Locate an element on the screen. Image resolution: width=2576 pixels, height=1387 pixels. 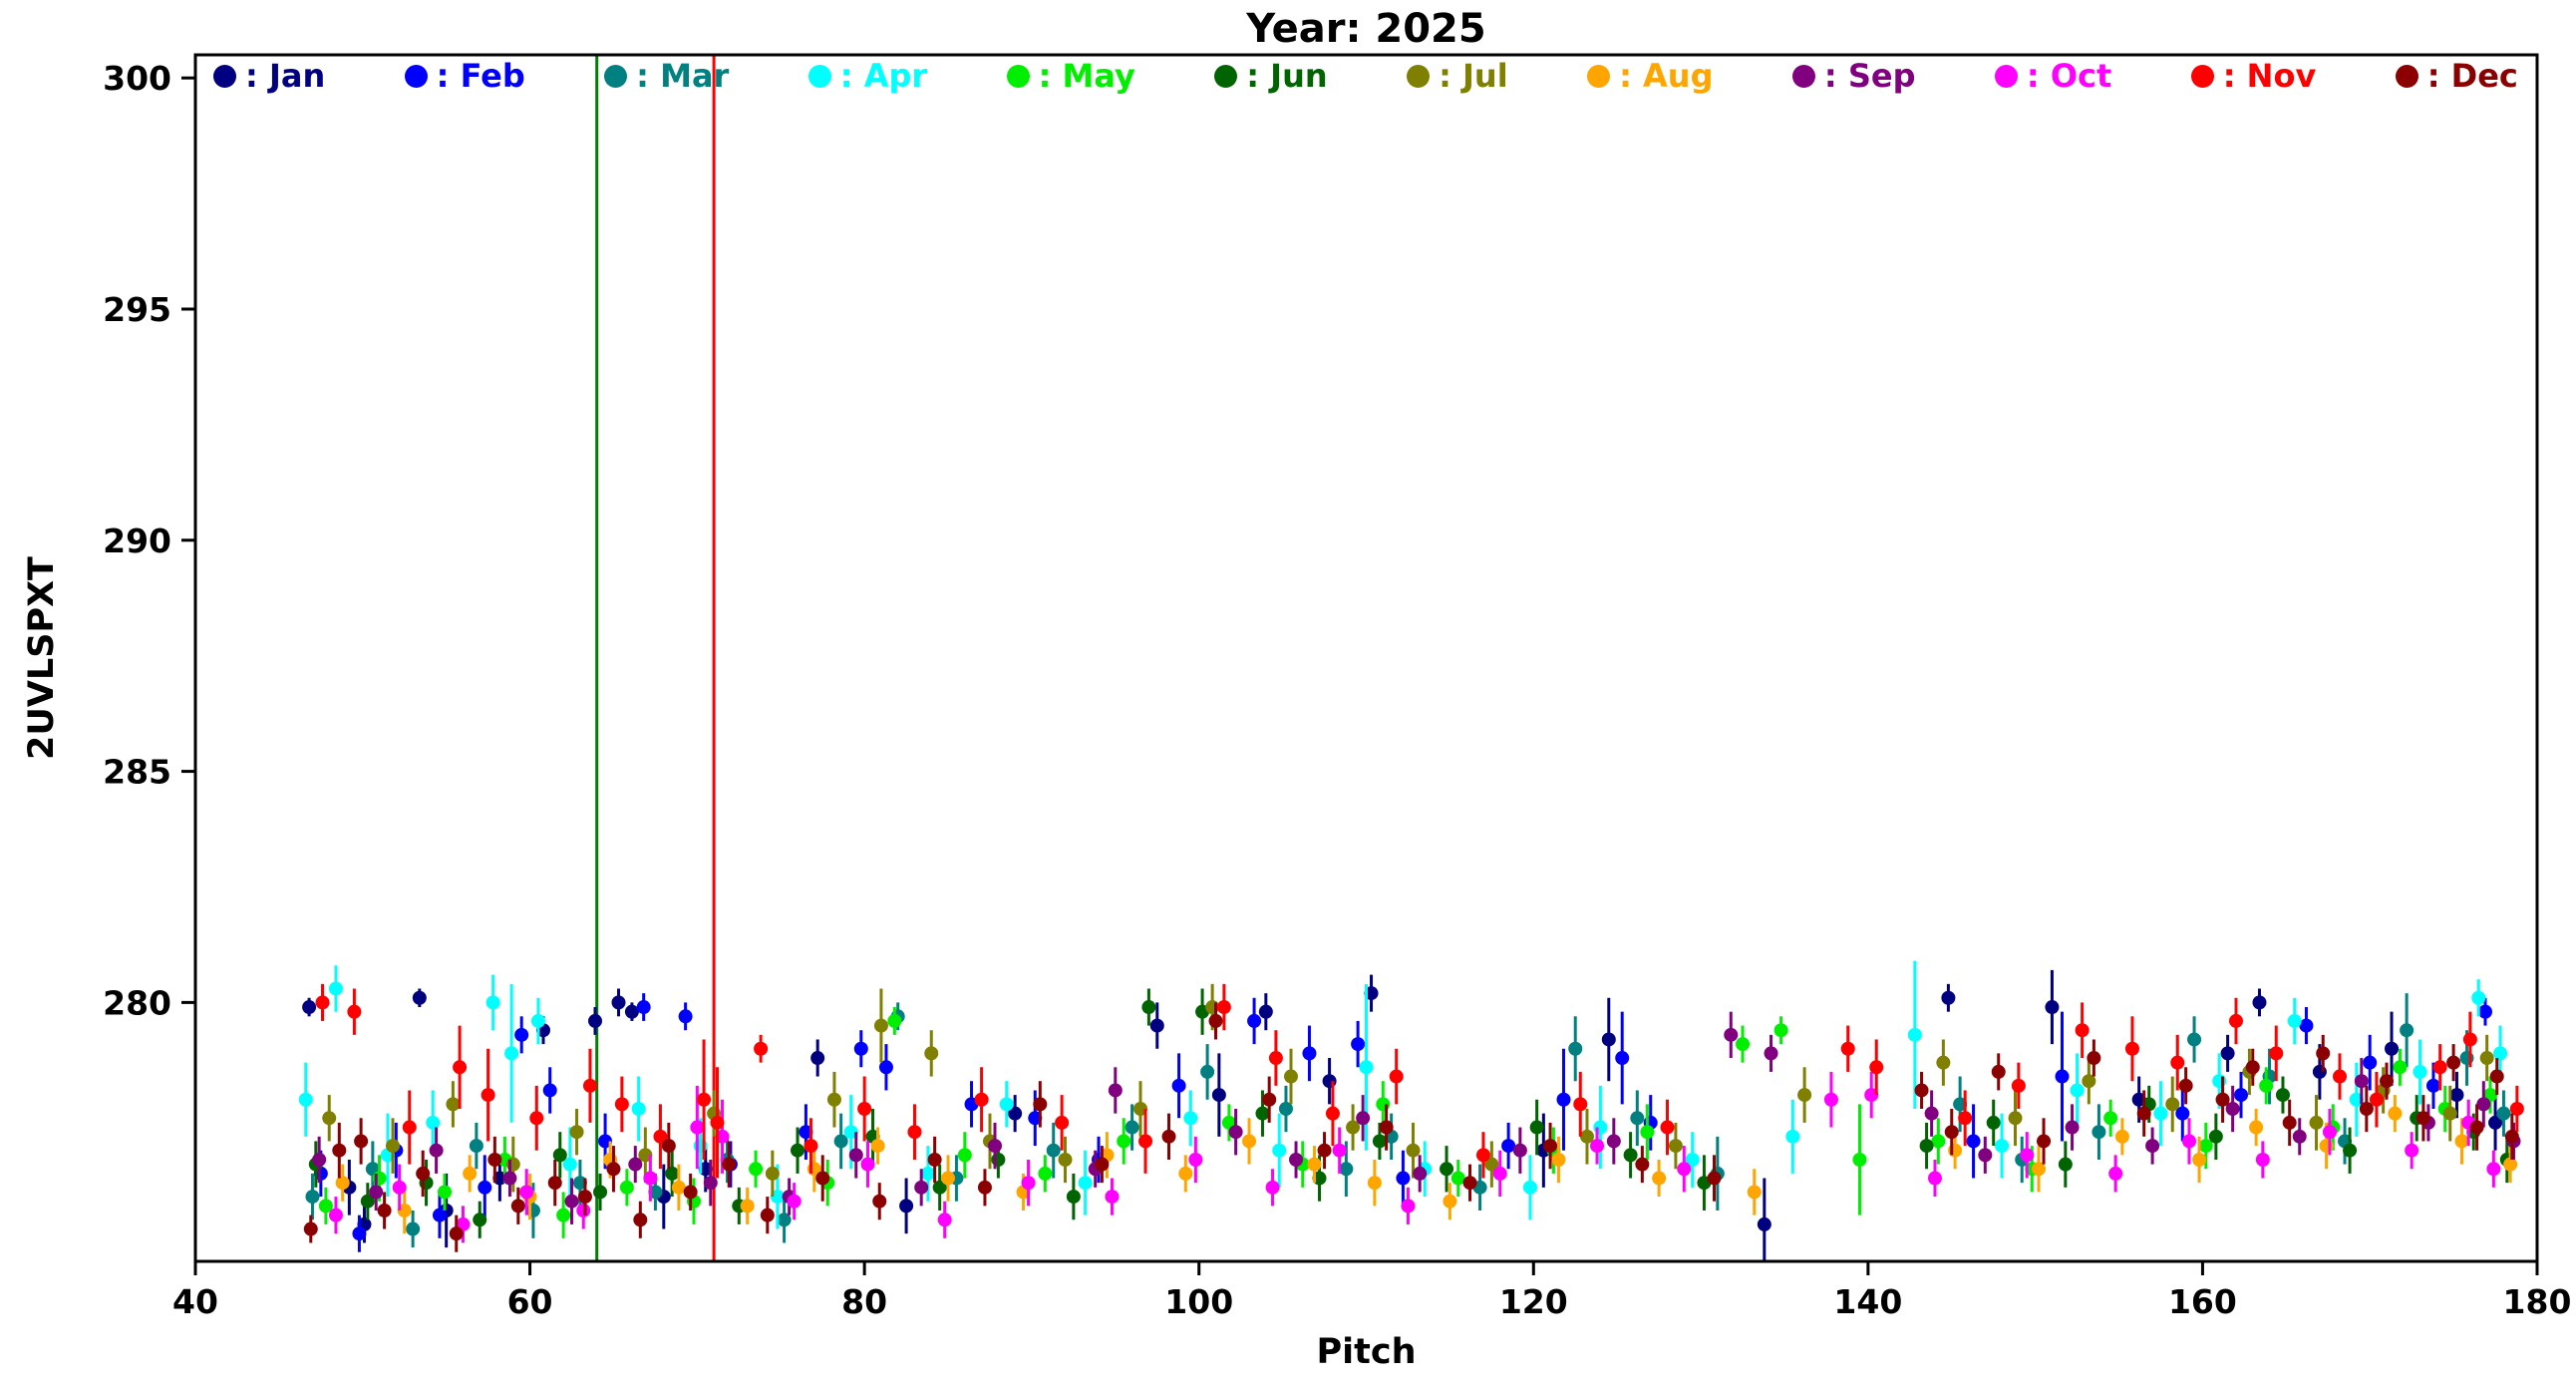
series-sep is located at coordinates (1416, 1117).